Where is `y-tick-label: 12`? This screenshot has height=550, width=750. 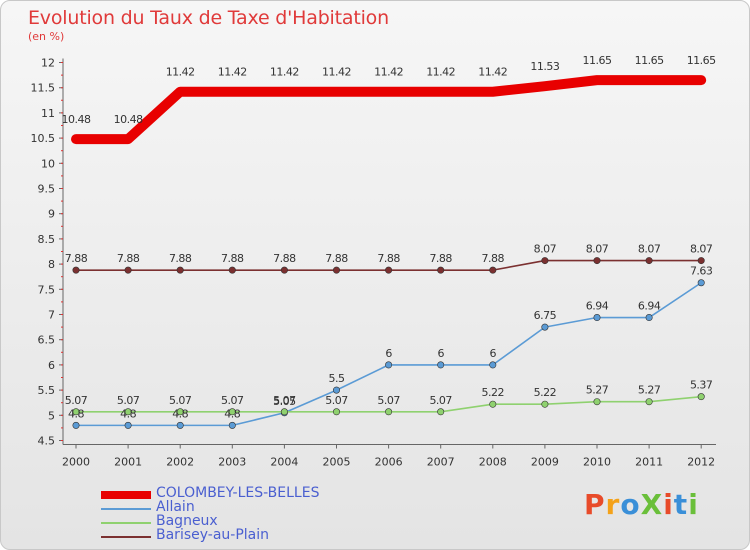
y-tick-label: 12 is located at coordinates (48, 63).